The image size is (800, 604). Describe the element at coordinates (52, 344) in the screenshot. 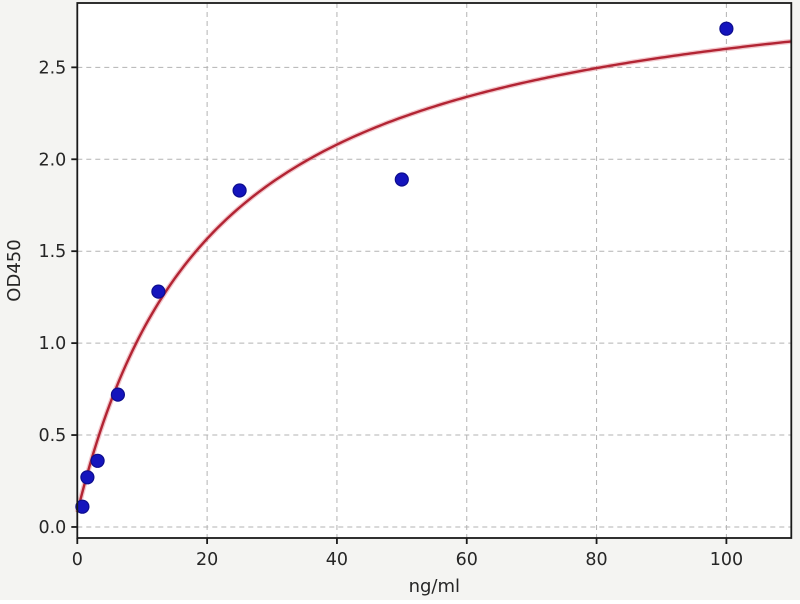

I see `y-tick-label: 1.0` at that location.